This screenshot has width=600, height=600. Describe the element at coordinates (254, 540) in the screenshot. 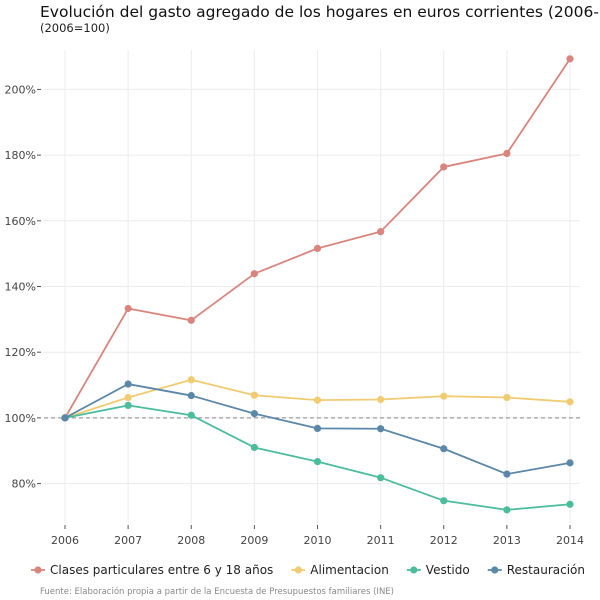

I see `x-tick-label: 2009` at that location.